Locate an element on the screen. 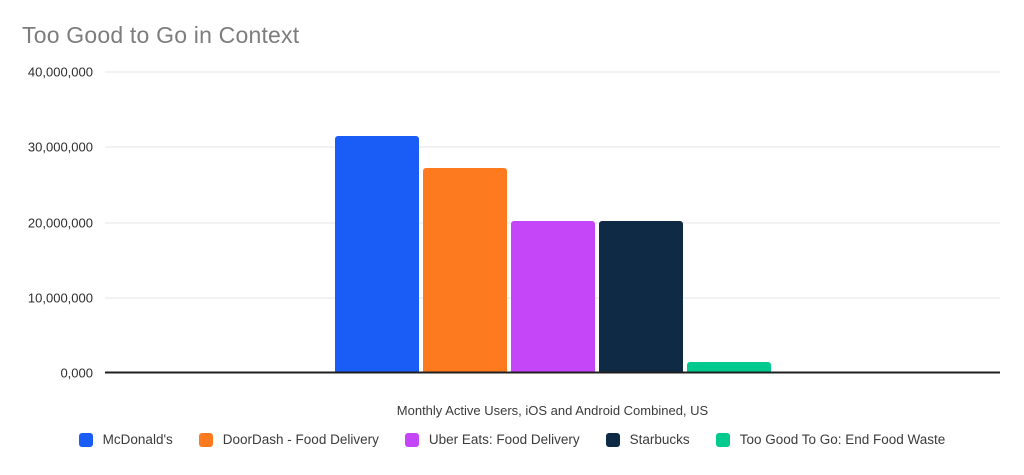  legend-label: Uber Eats: Food Delivery is located at coordinates (504, 439).